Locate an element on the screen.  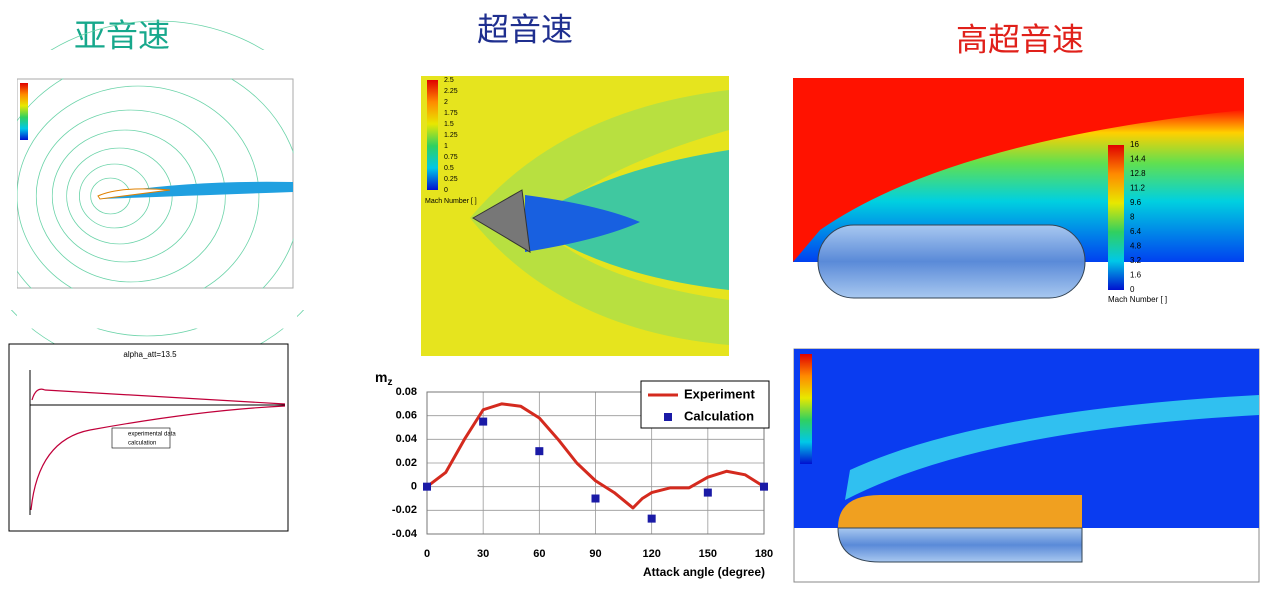
y-tick-label: 0.02 is located at coordinates (406, 463).